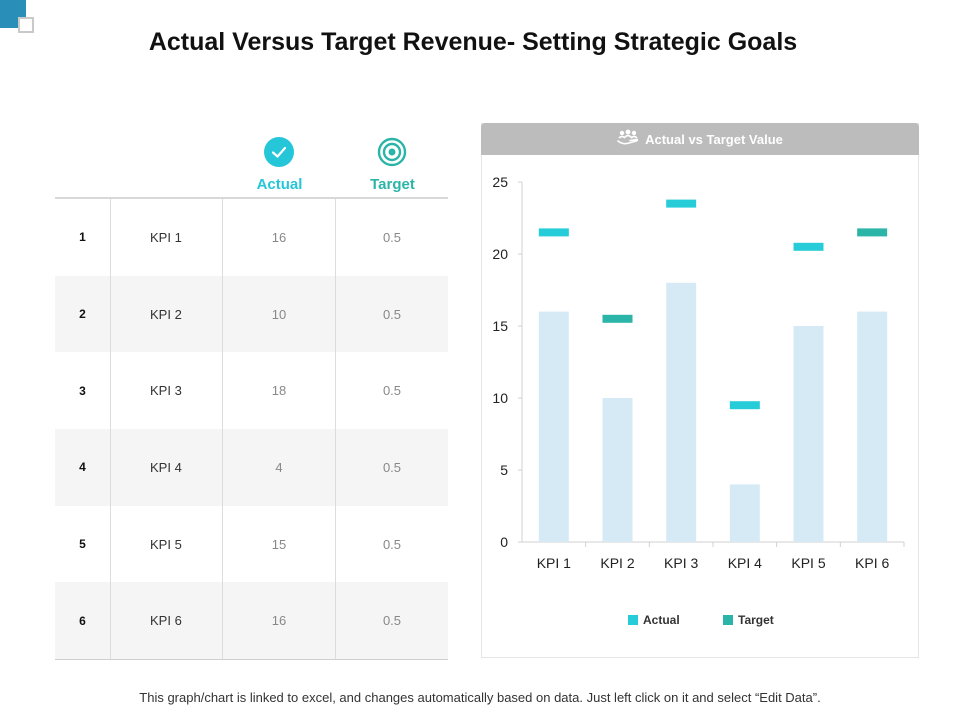  What do you see at coordinates (83, 314) in the screenshot?
I see `row-number: 2` at bounding box center [83, 314].